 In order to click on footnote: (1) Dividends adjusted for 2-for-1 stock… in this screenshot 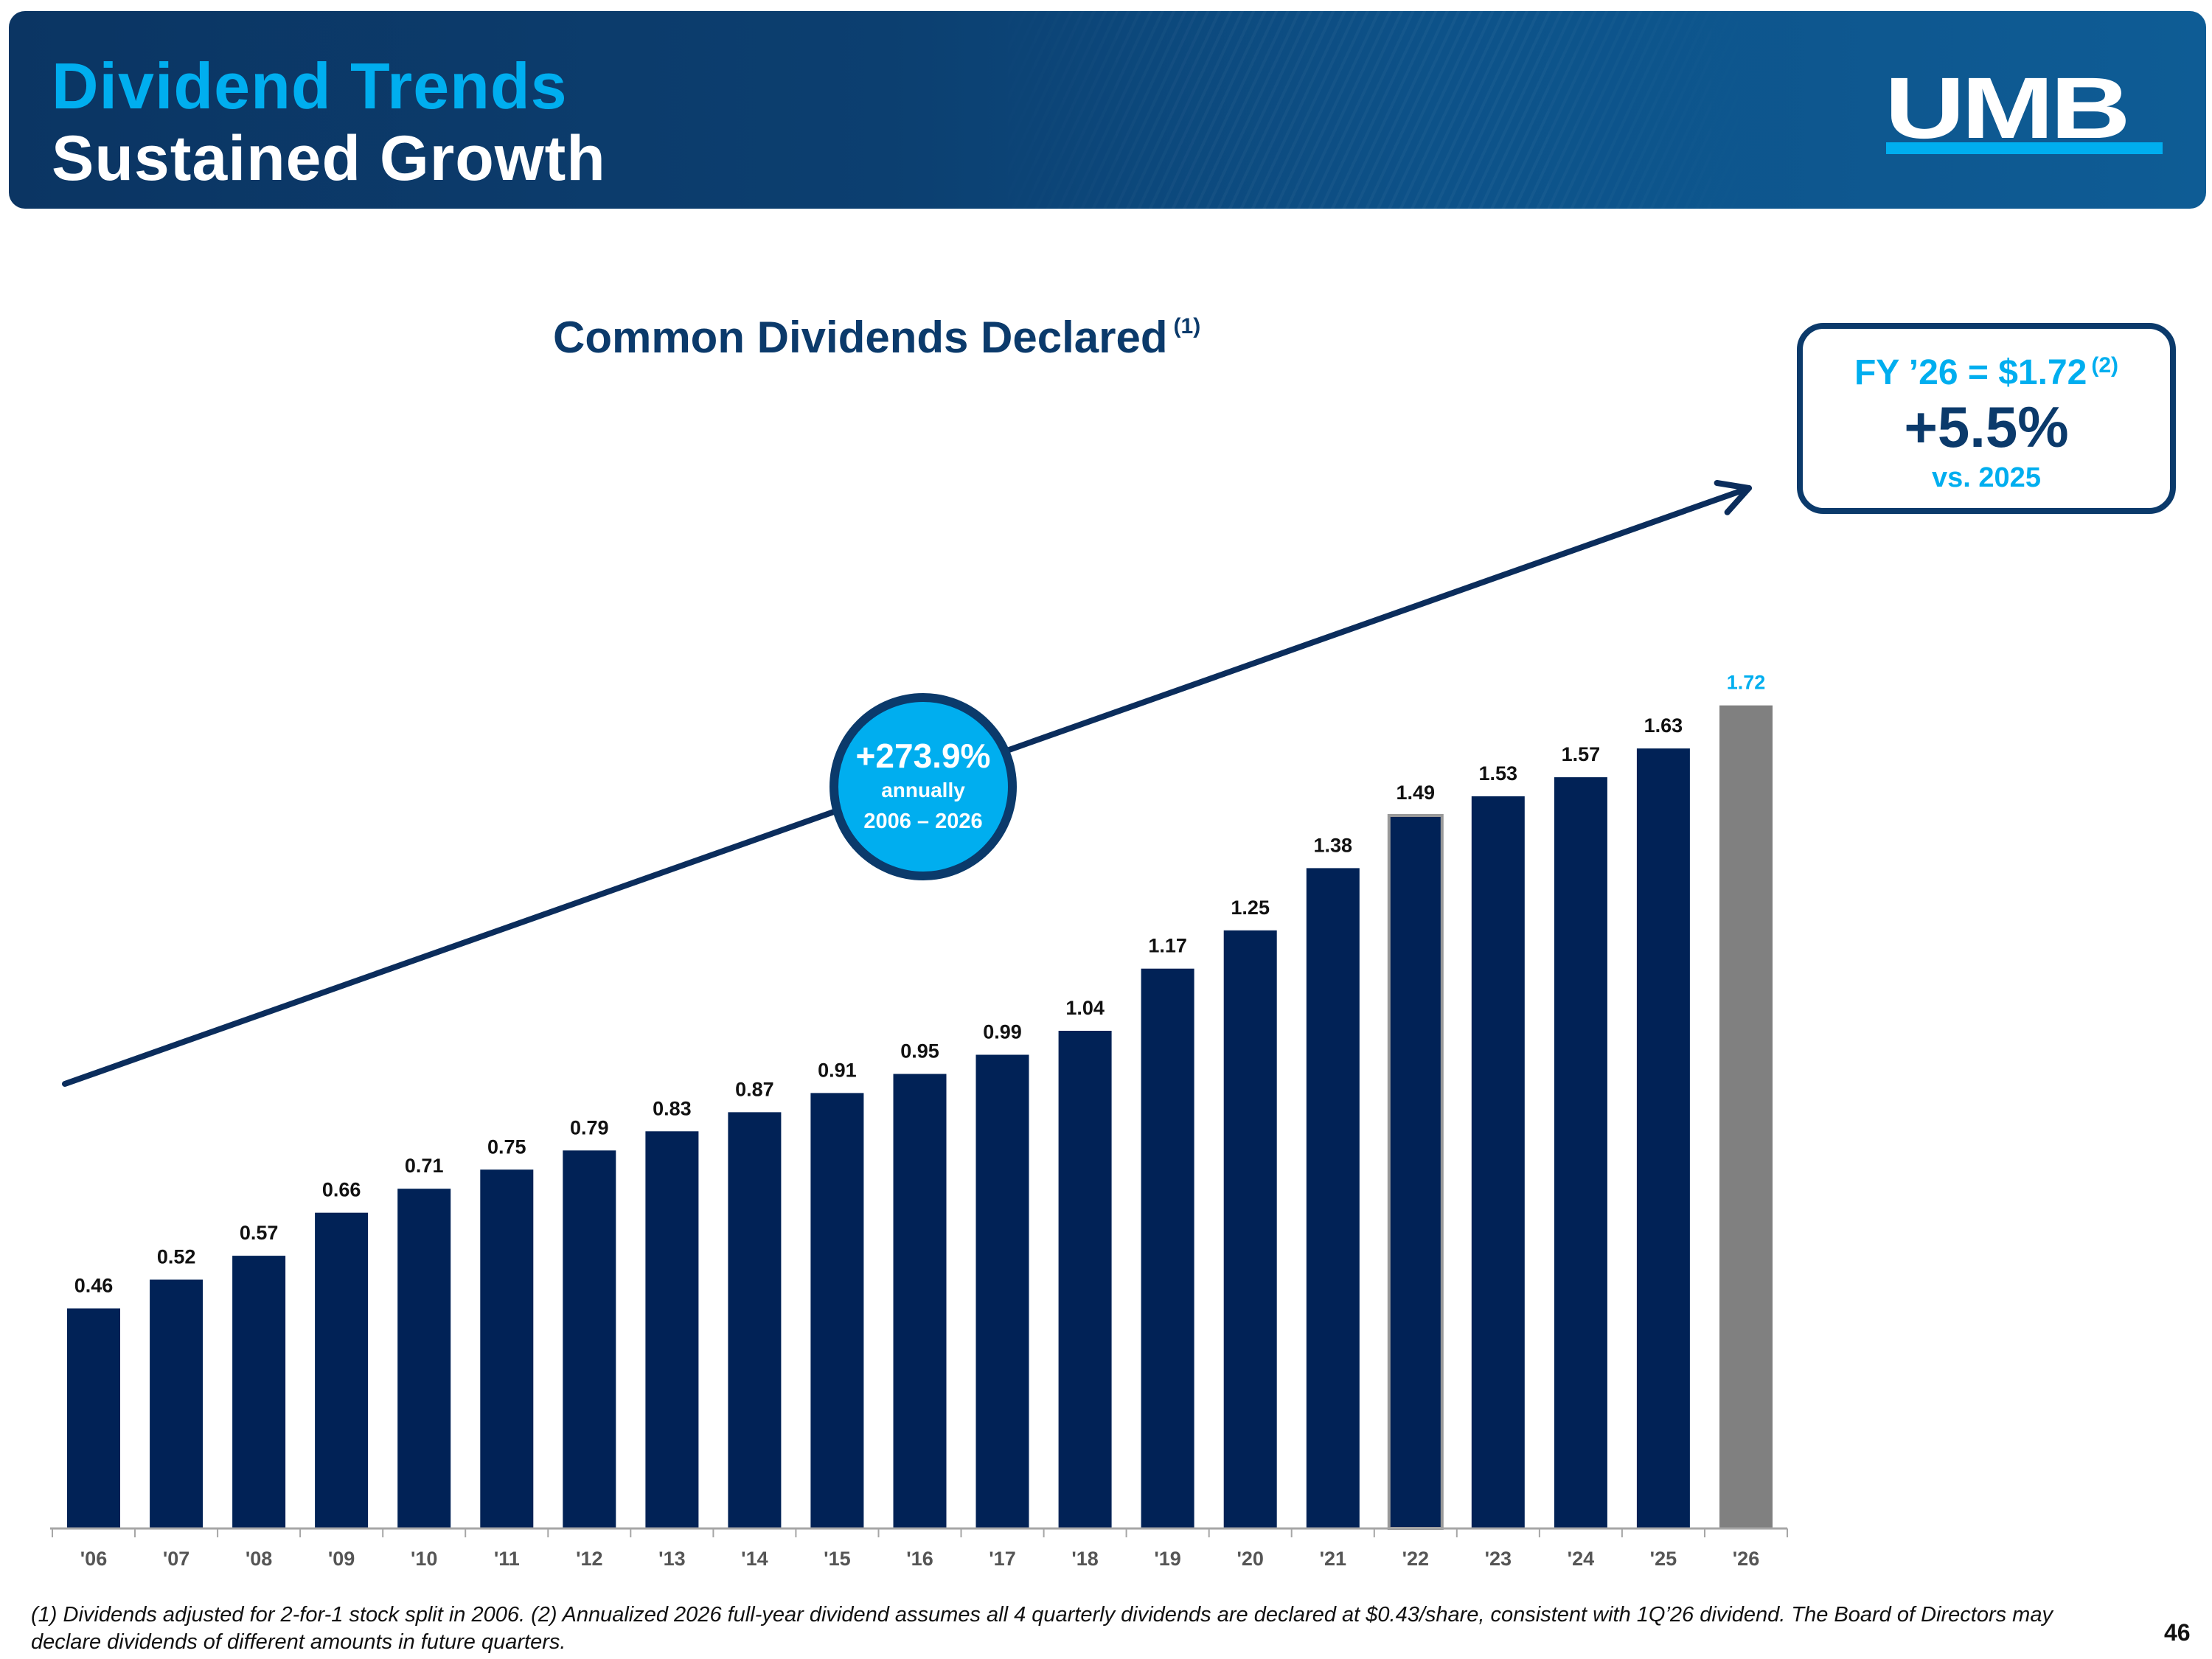, I will do `click(1042, 1628)`.